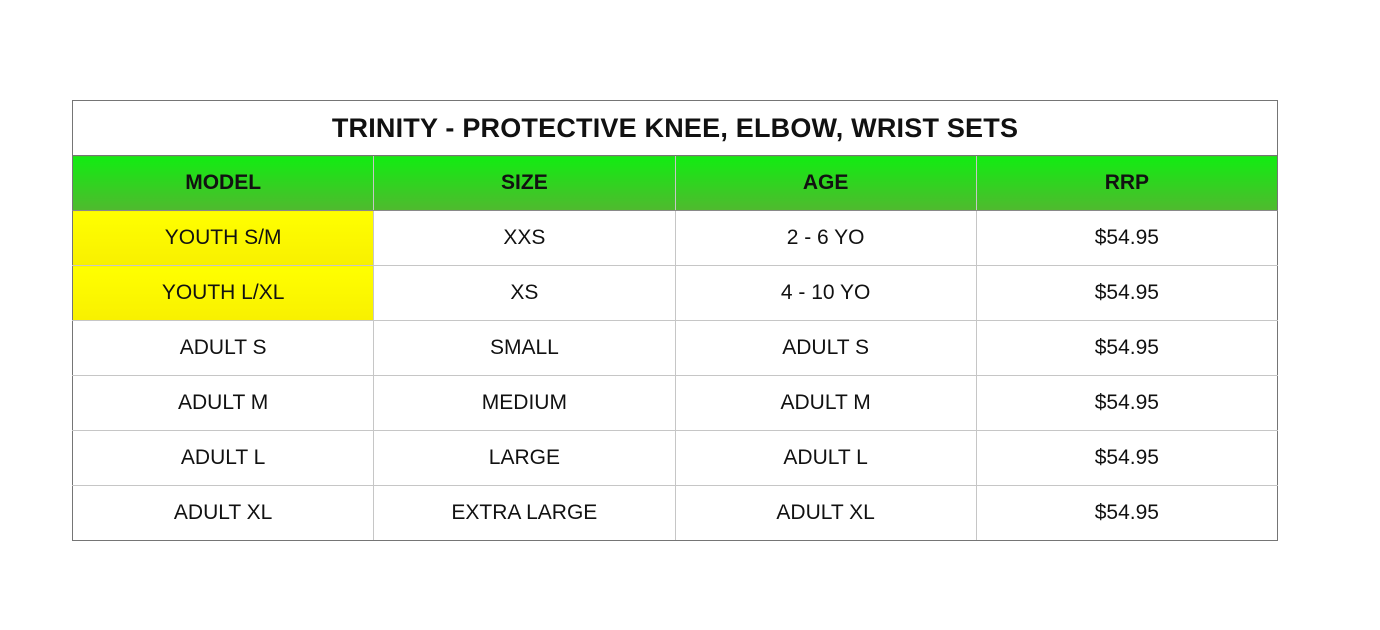 The image size is (1380, 630). What do you see at coordinates (524, 238) in the screenshot?
I see `size-cell: XXS` at bounding box center [524, 238].